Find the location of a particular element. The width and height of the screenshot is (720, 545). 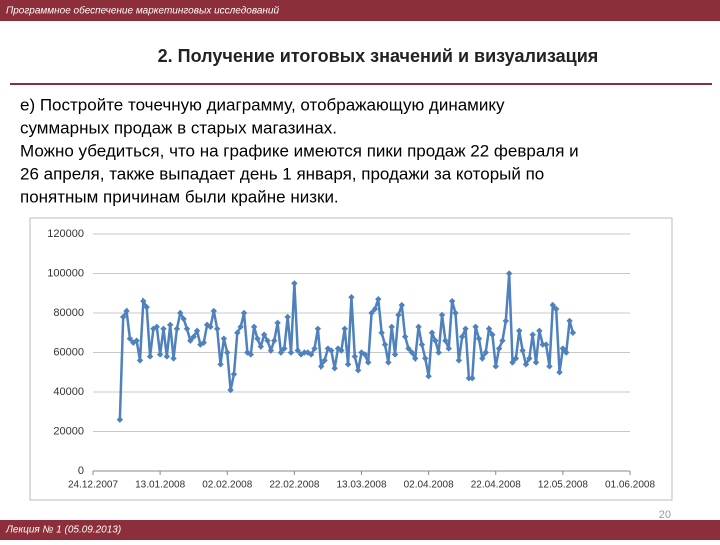

page-number: 20 is located at coordinates (665, 515).